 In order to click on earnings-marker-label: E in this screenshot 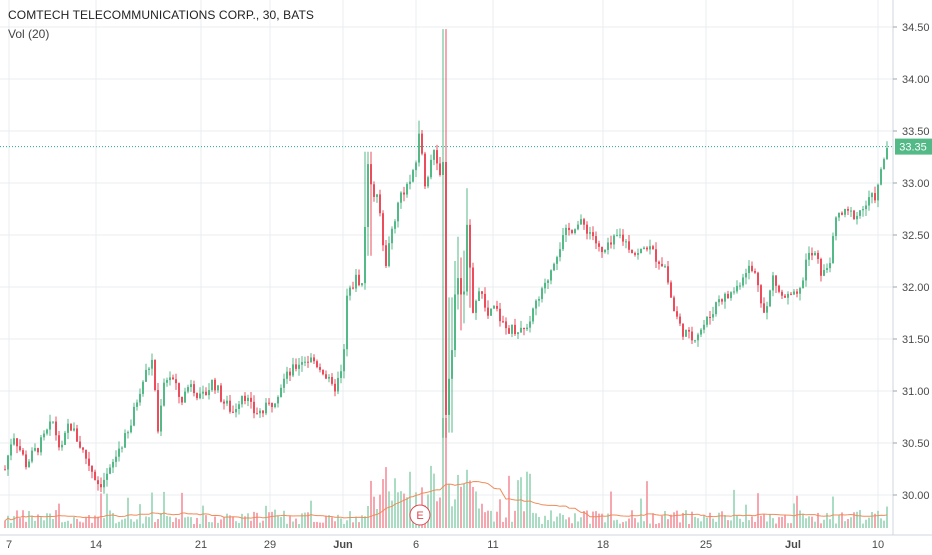, I will do `click(419, 516)`.